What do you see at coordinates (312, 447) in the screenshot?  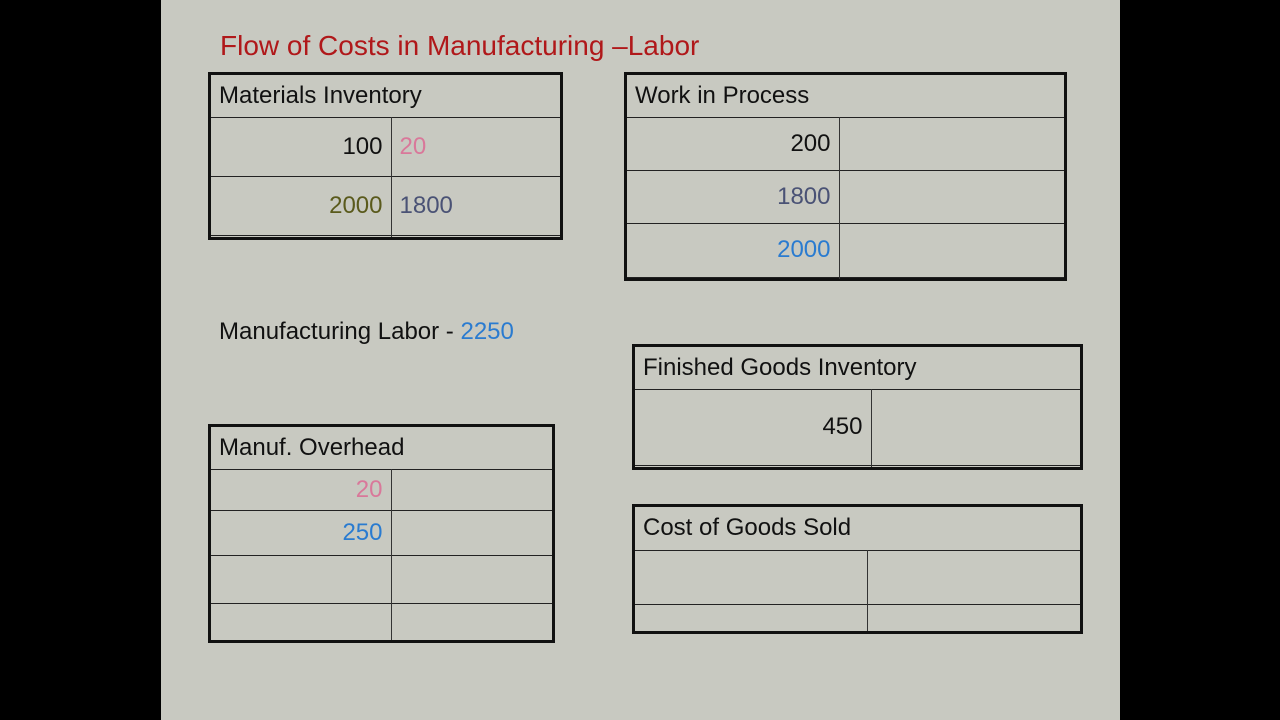 I see `account-title: Manuf. Overhead` at bounding box center [312, 447].